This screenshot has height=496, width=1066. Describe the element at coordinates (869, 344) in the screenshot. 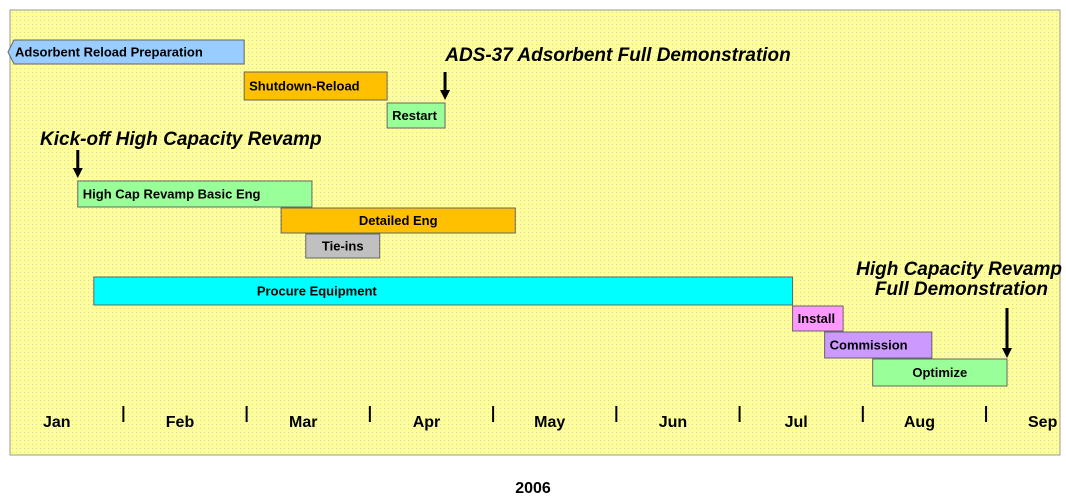

I see `task-label: Commission` at that location.